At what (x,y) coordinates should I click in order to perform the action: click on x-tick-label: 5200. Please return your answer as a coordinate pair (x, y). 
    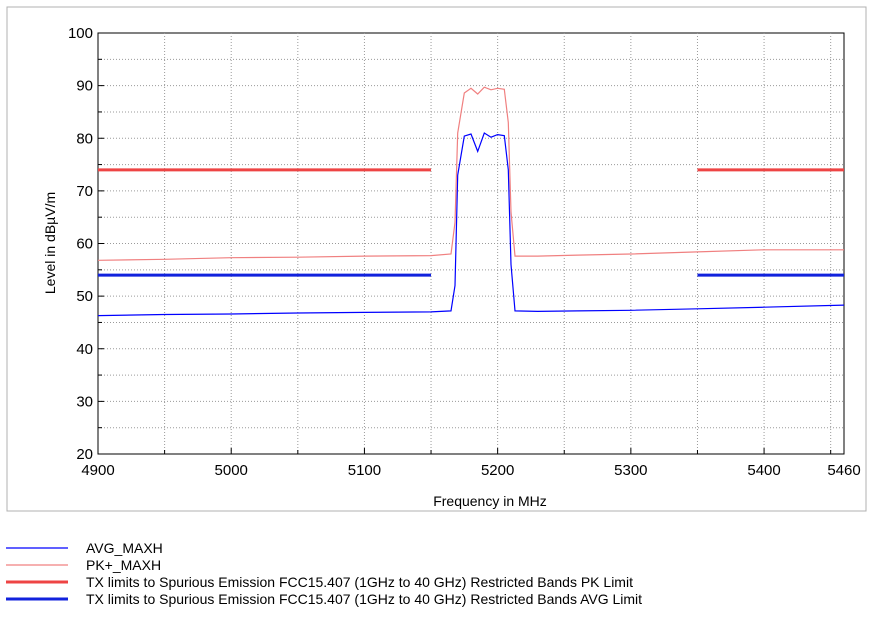
    Looking at the image, I should click on (497, 470).